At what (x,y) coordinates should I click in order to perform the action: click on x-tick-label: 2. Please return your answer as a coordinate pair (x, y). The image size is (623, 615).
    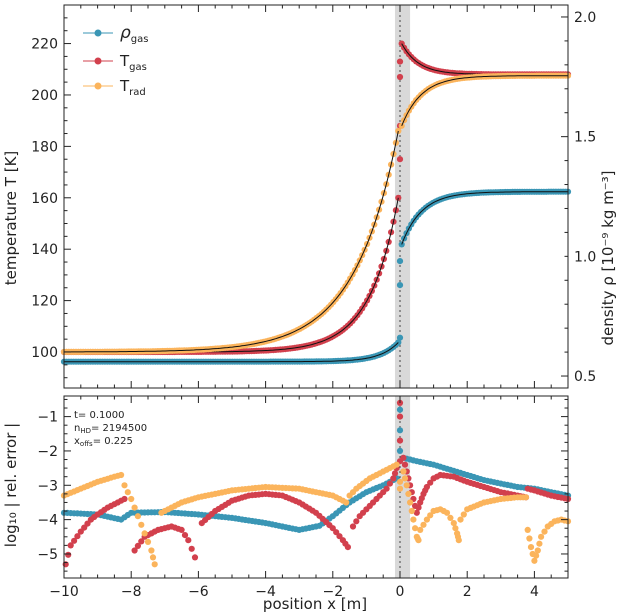
    Looking at the image, I should click on (467, 592).